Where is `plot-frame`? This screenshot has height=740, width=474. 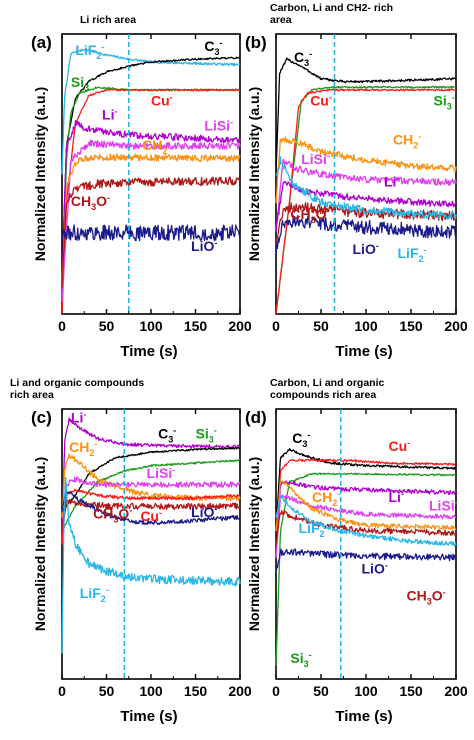
plot-frame is located at coordinates (366, 174).